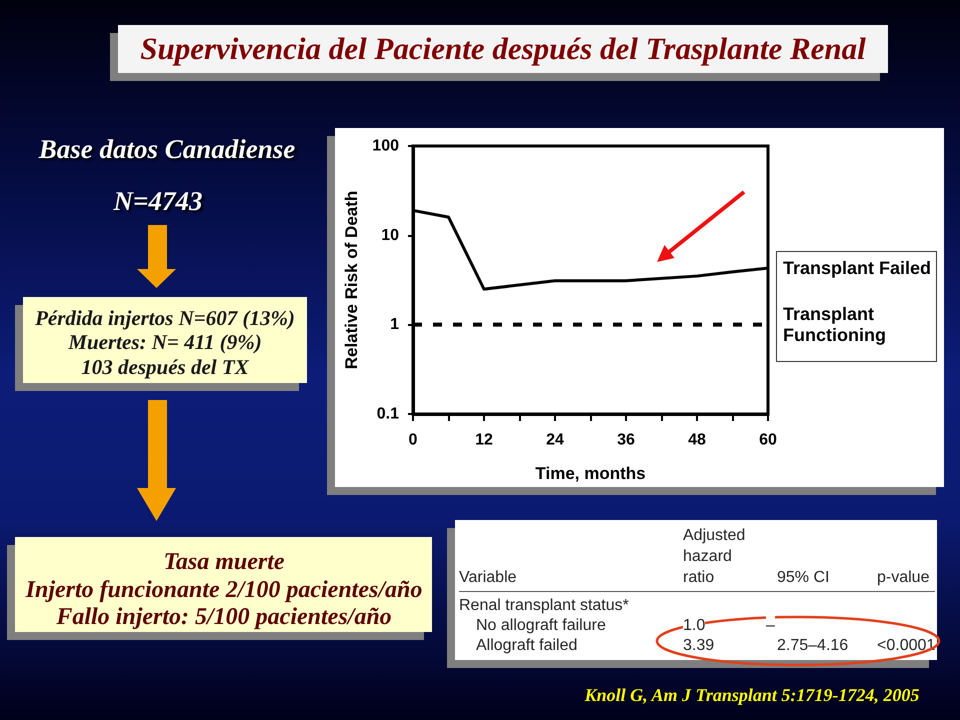  I want to click on series-label: Transplant Failed, so click(857, 268).